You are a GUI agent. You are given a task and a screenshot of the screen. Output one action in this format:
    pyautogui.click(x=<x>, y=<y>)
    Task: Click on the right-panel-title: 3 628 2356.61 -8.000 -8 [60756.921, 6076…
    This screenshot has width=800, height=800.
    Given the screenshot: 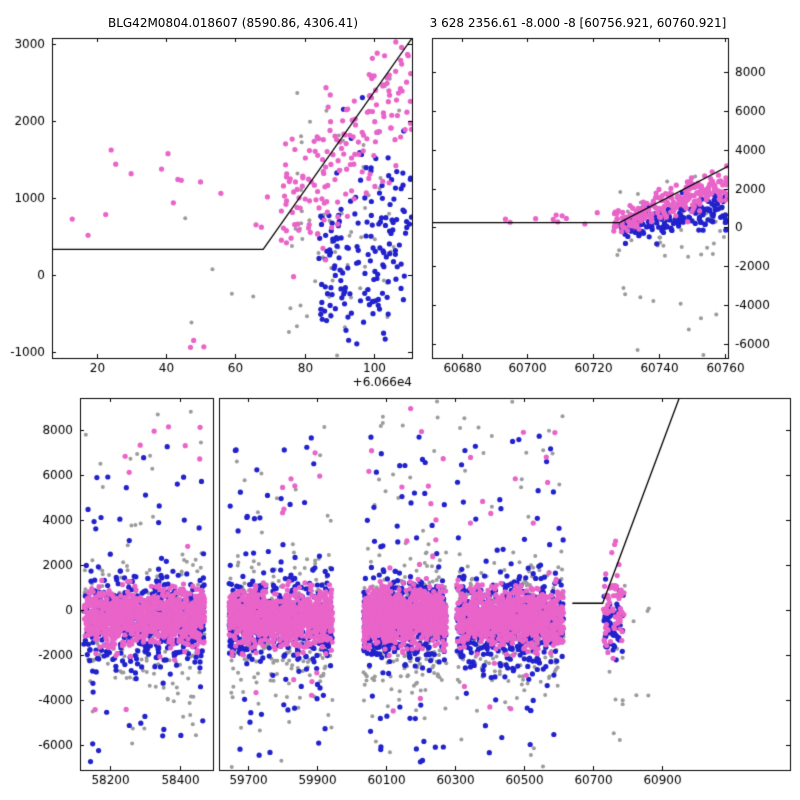 What is the action you would take?
    pyautogui.click(x=578, y=23)
    